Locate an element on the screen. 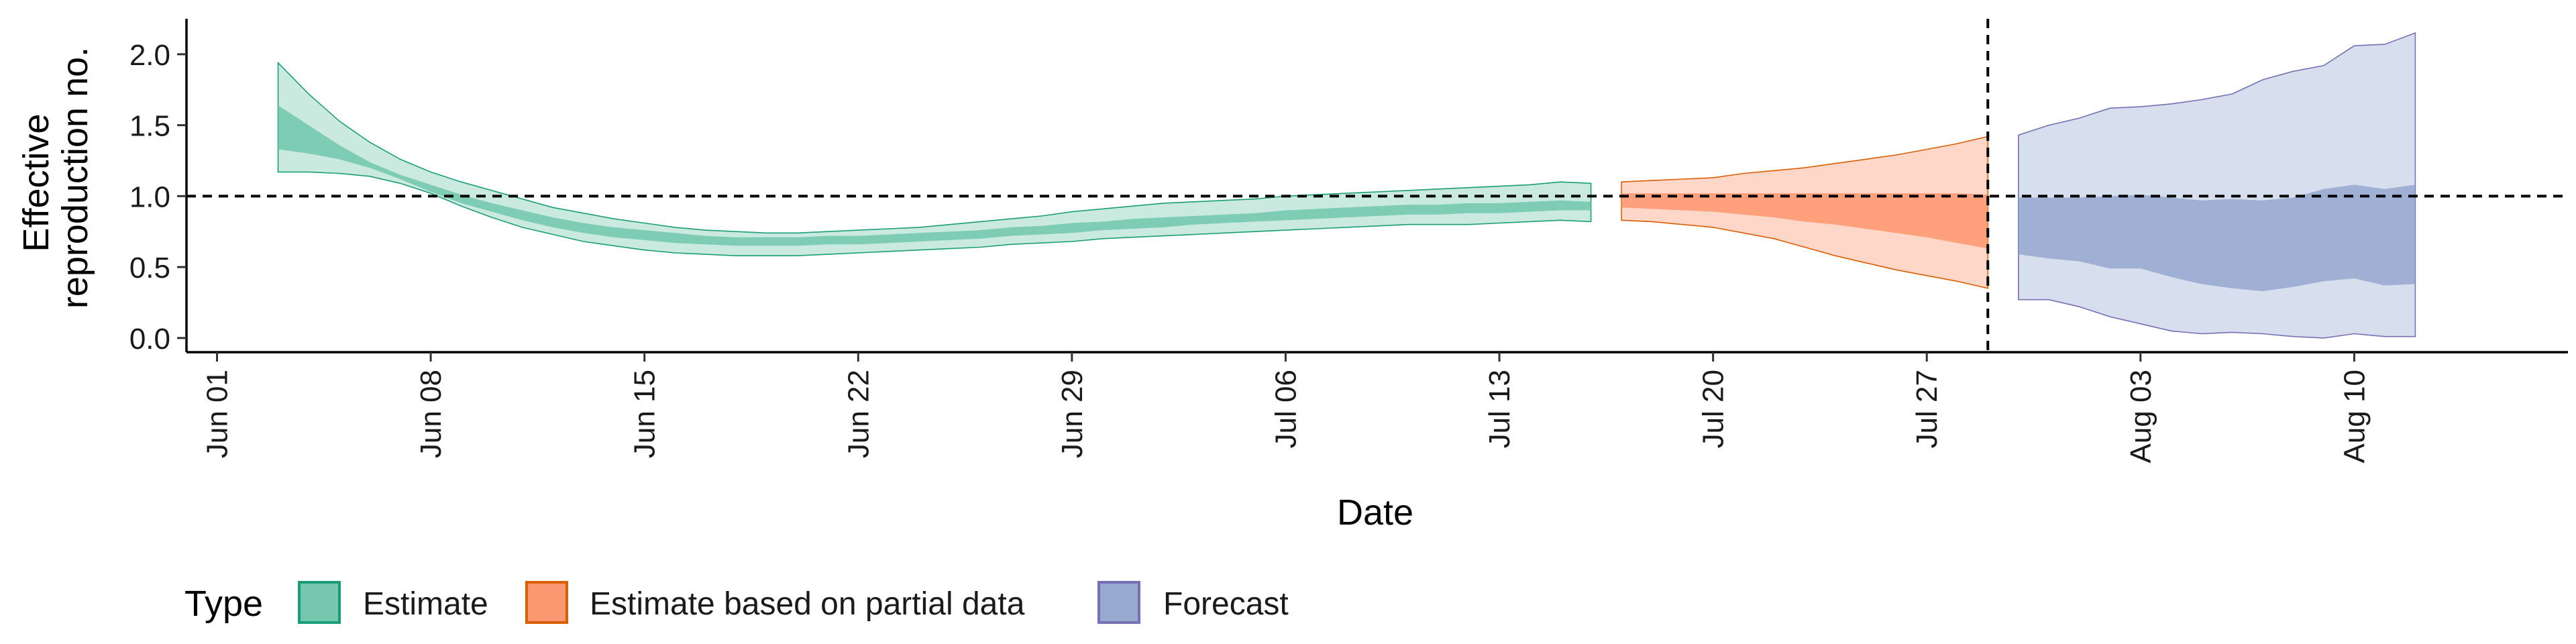 The height and width of the screenshot is (644, 2576). band-50-forecast is located at coordinates (2217, 238).